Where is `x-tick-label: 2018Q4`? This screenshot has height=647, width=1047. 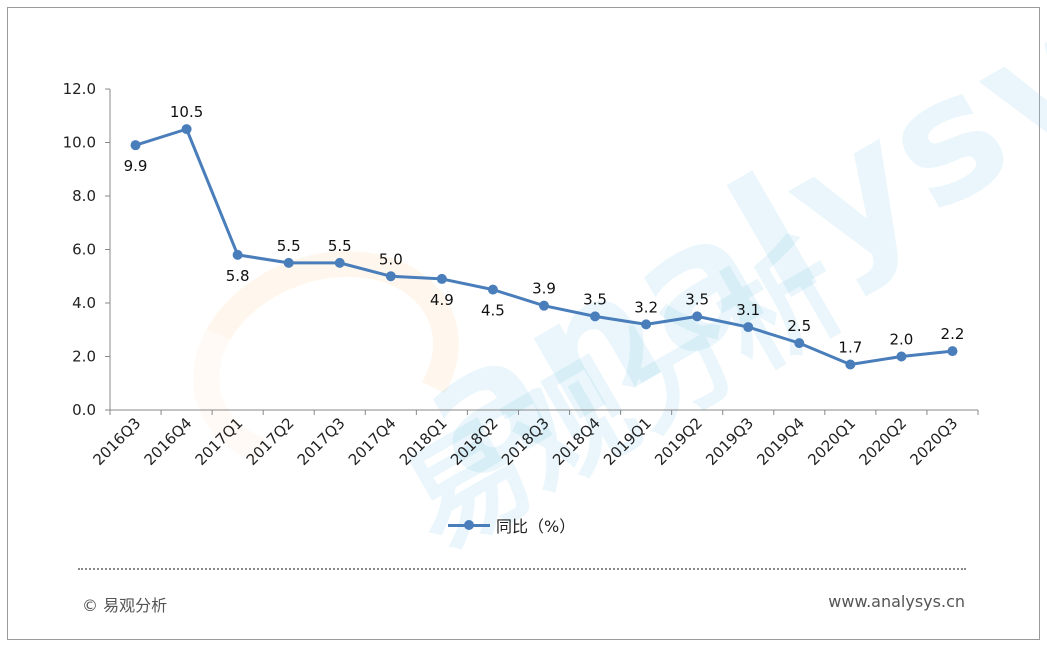
x-tick-label: 2018Q4 is located at coordinates (576, 441).